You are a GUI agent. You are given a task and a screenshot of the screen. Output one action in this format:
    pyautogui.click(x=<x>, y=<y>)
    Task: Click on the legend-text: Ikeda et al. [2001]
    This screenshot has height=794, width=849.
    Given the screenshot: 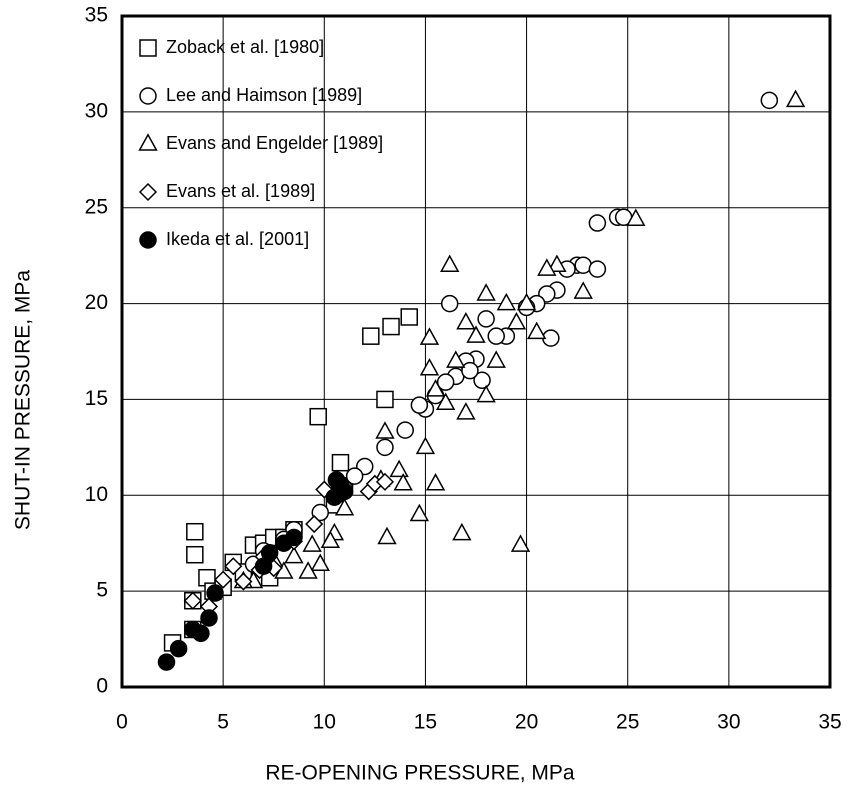 What is the action you would take?
    pyautogui.click(x=237, y=239)
    